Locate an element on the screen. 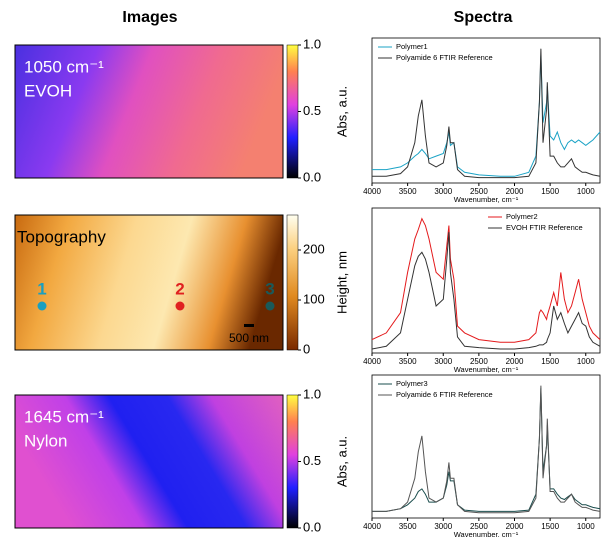 This screenshot has height=542, width=603. point-label: 2 is located at coordinates (179, 288).